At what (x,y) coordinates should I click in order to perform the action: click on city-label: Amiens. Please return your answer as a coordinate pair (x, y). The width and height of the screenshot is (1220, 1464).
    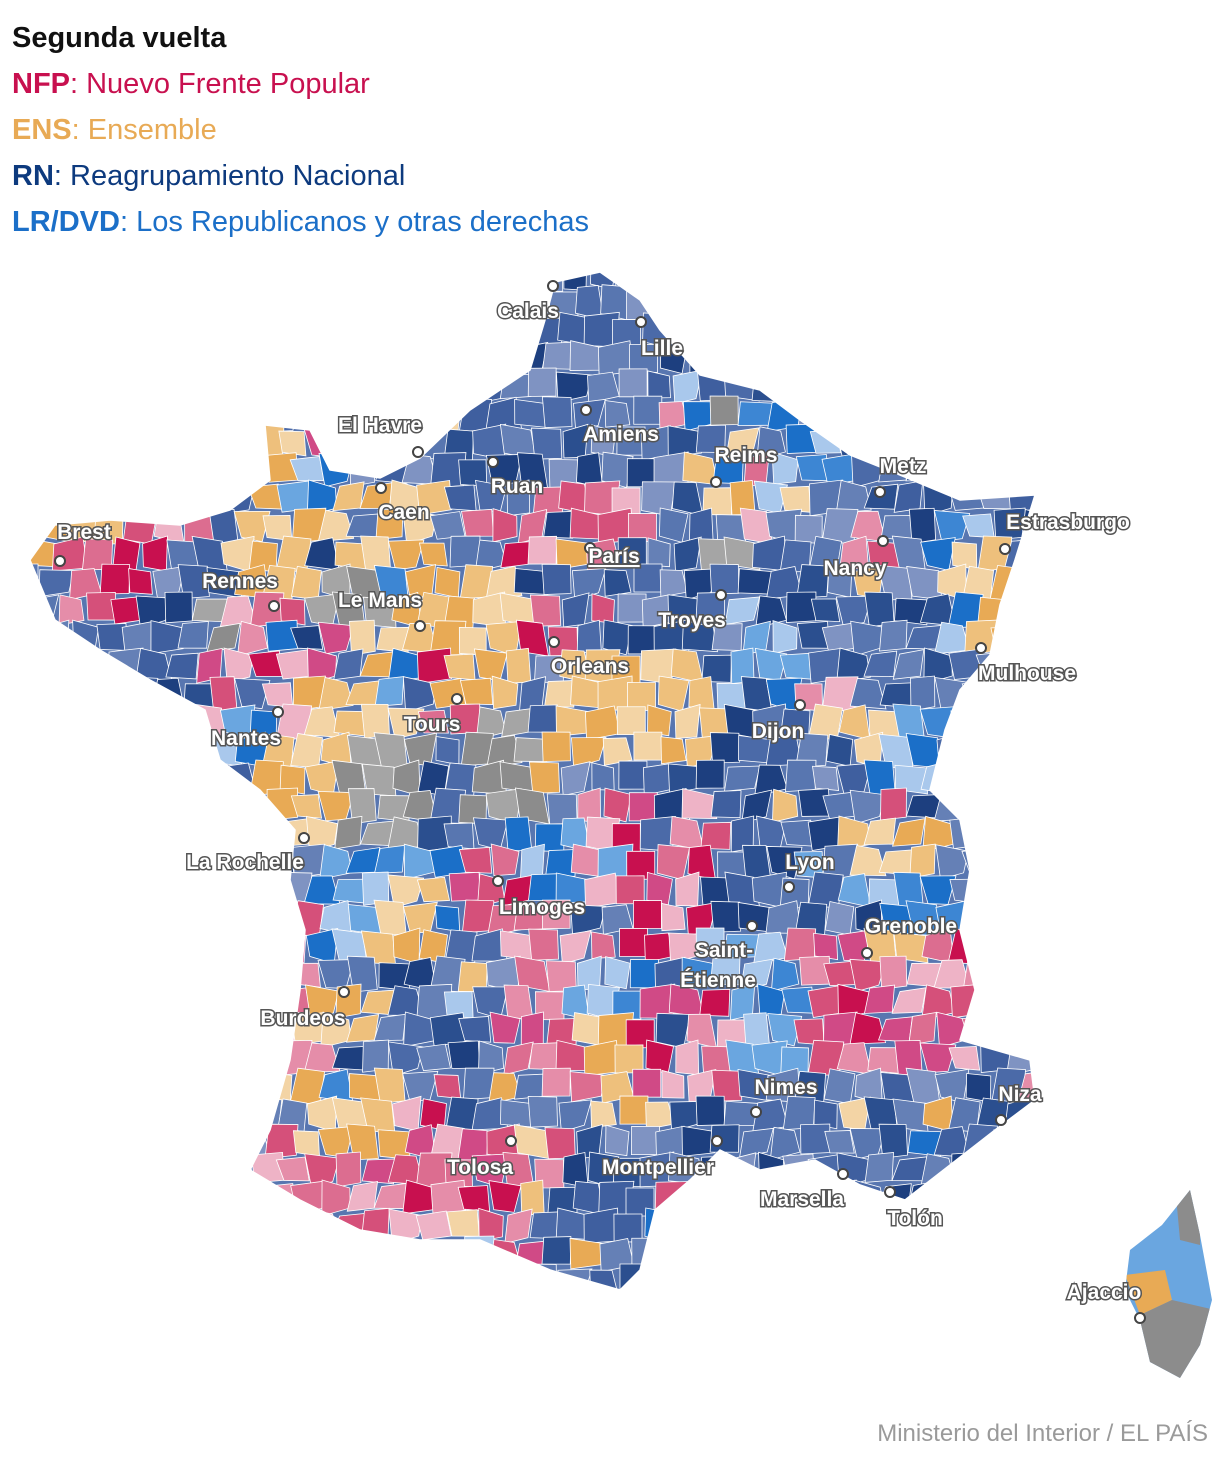
    Looking at the image, I should click on (621, 434).